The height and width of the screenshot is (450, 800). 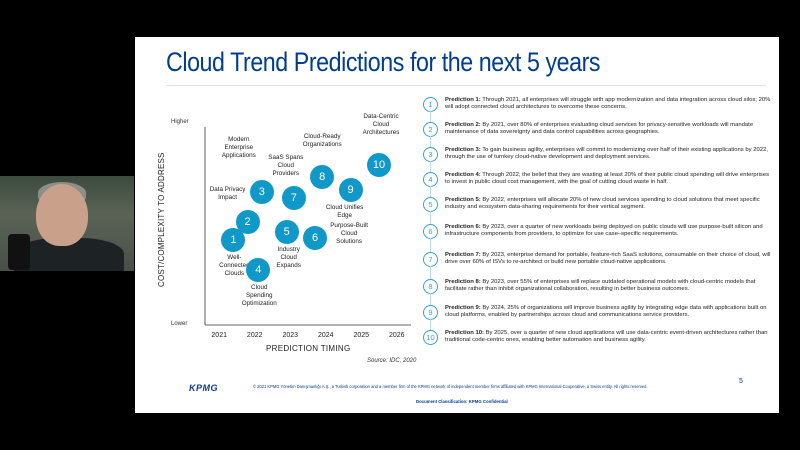 What do you see at coordinates (286, 166) in the screenshot?
I see `bubble-label-7: SaaS Spans Cloud Providers` at bounding box center [286, 166].